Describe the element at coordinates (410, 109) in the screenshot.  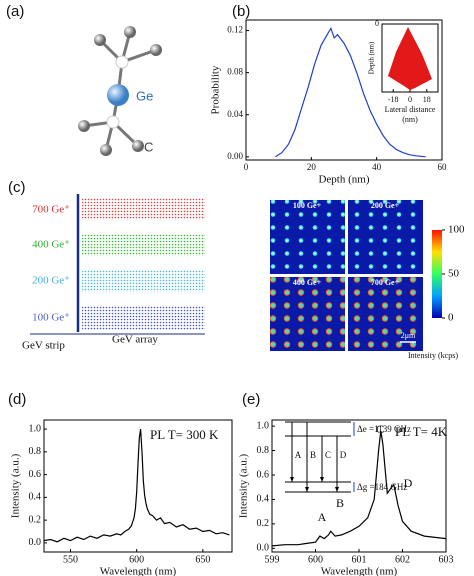
I see `x-axis-label: Lateral distance` at that location.